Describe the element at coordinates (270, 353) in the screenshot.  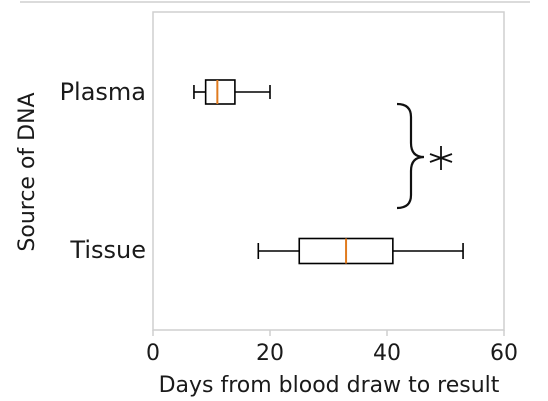
I see `x-tick-label-20: 20` at that location.